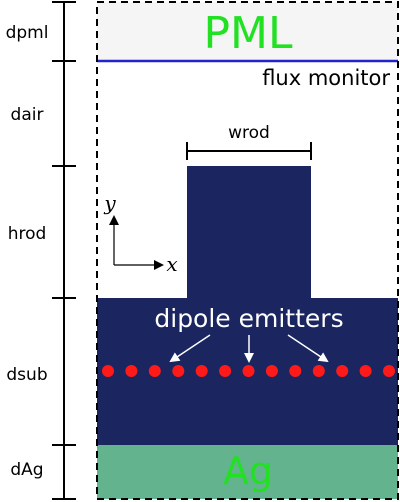  I want to click on dag-label: dAg, so click(26, 470).